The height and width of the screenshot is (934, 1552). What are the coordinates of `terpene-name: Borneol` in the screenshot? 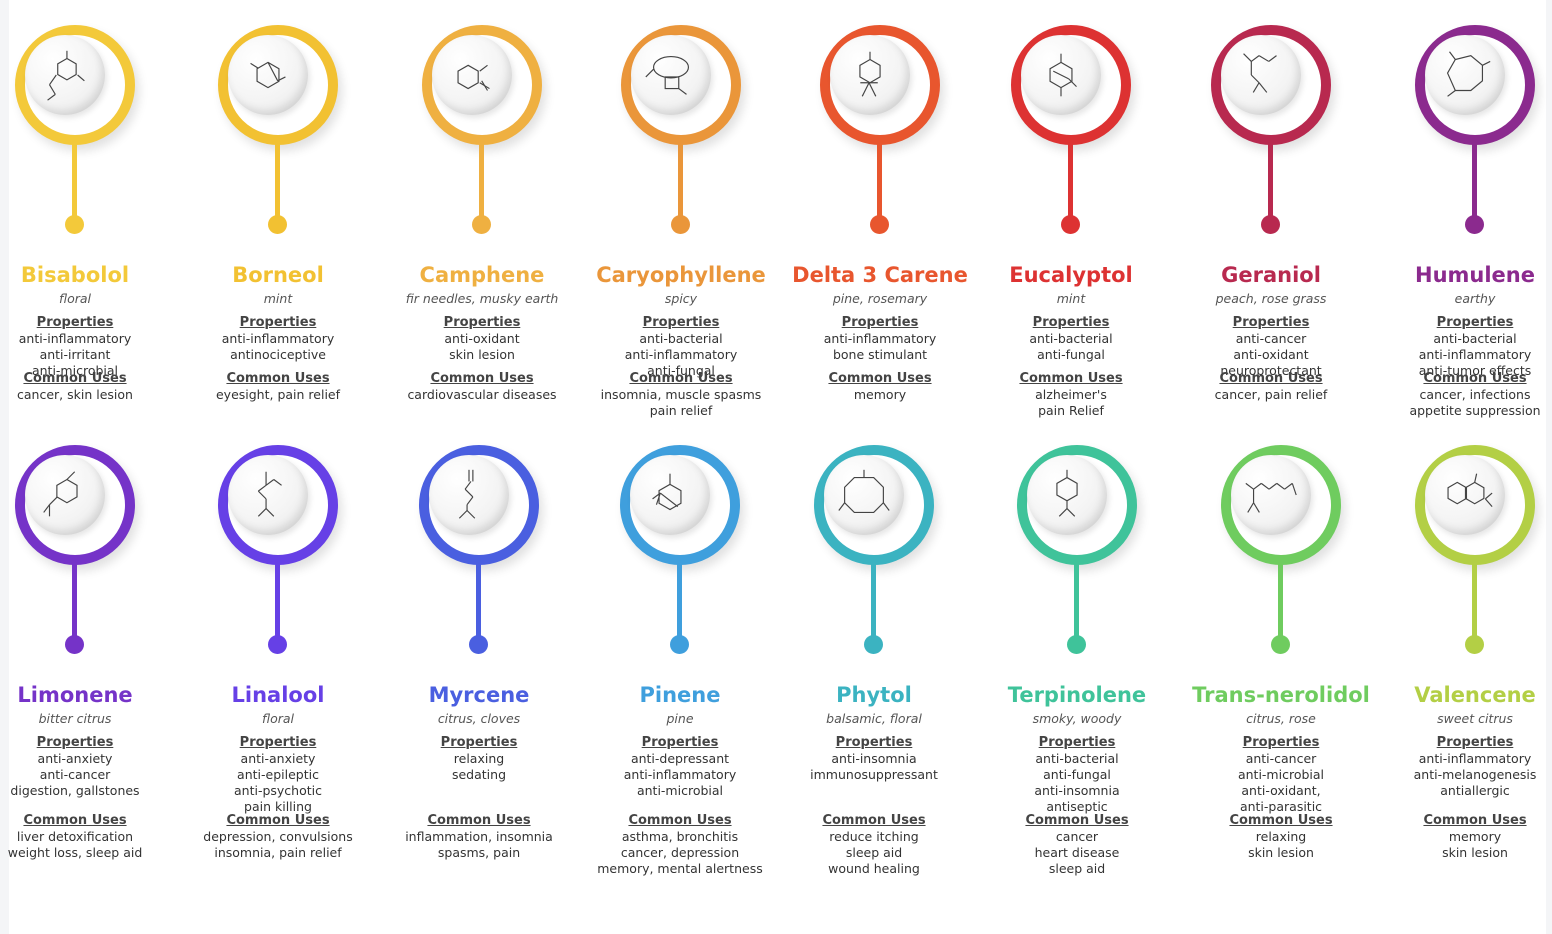 It's located at (278, 275).